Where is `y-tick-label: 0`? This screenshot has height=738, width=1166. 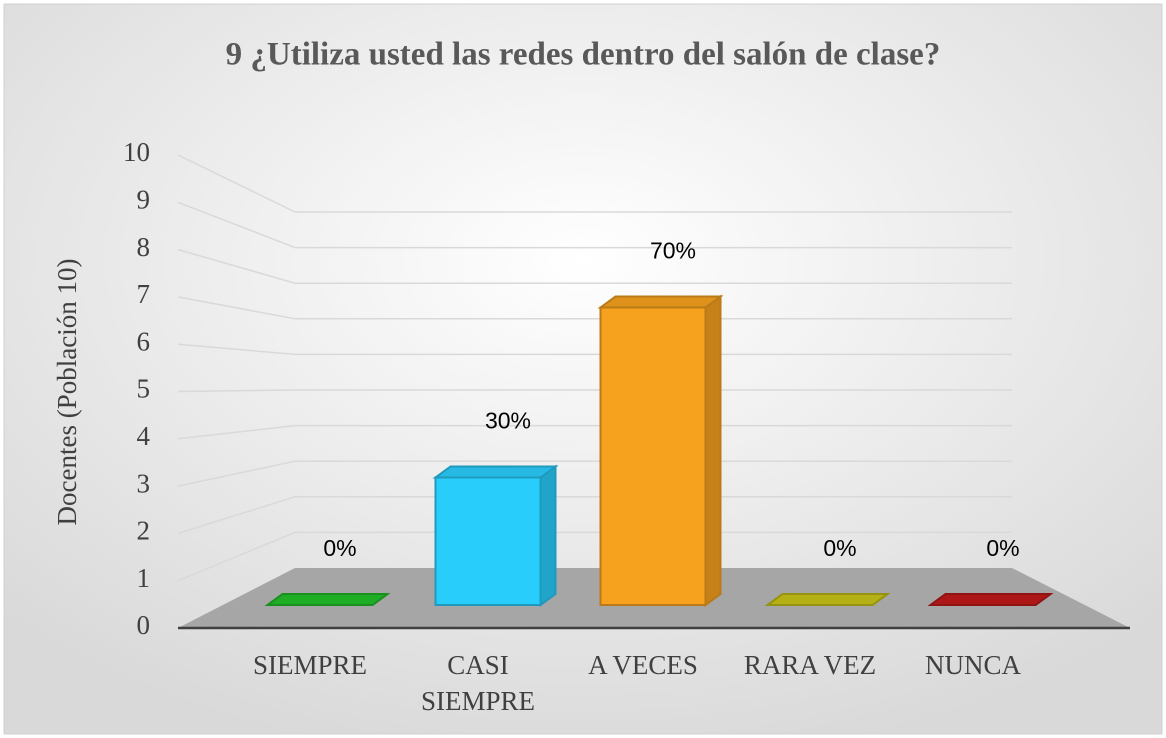
y-tick-label: 0 is located at coordinates (144, 625).